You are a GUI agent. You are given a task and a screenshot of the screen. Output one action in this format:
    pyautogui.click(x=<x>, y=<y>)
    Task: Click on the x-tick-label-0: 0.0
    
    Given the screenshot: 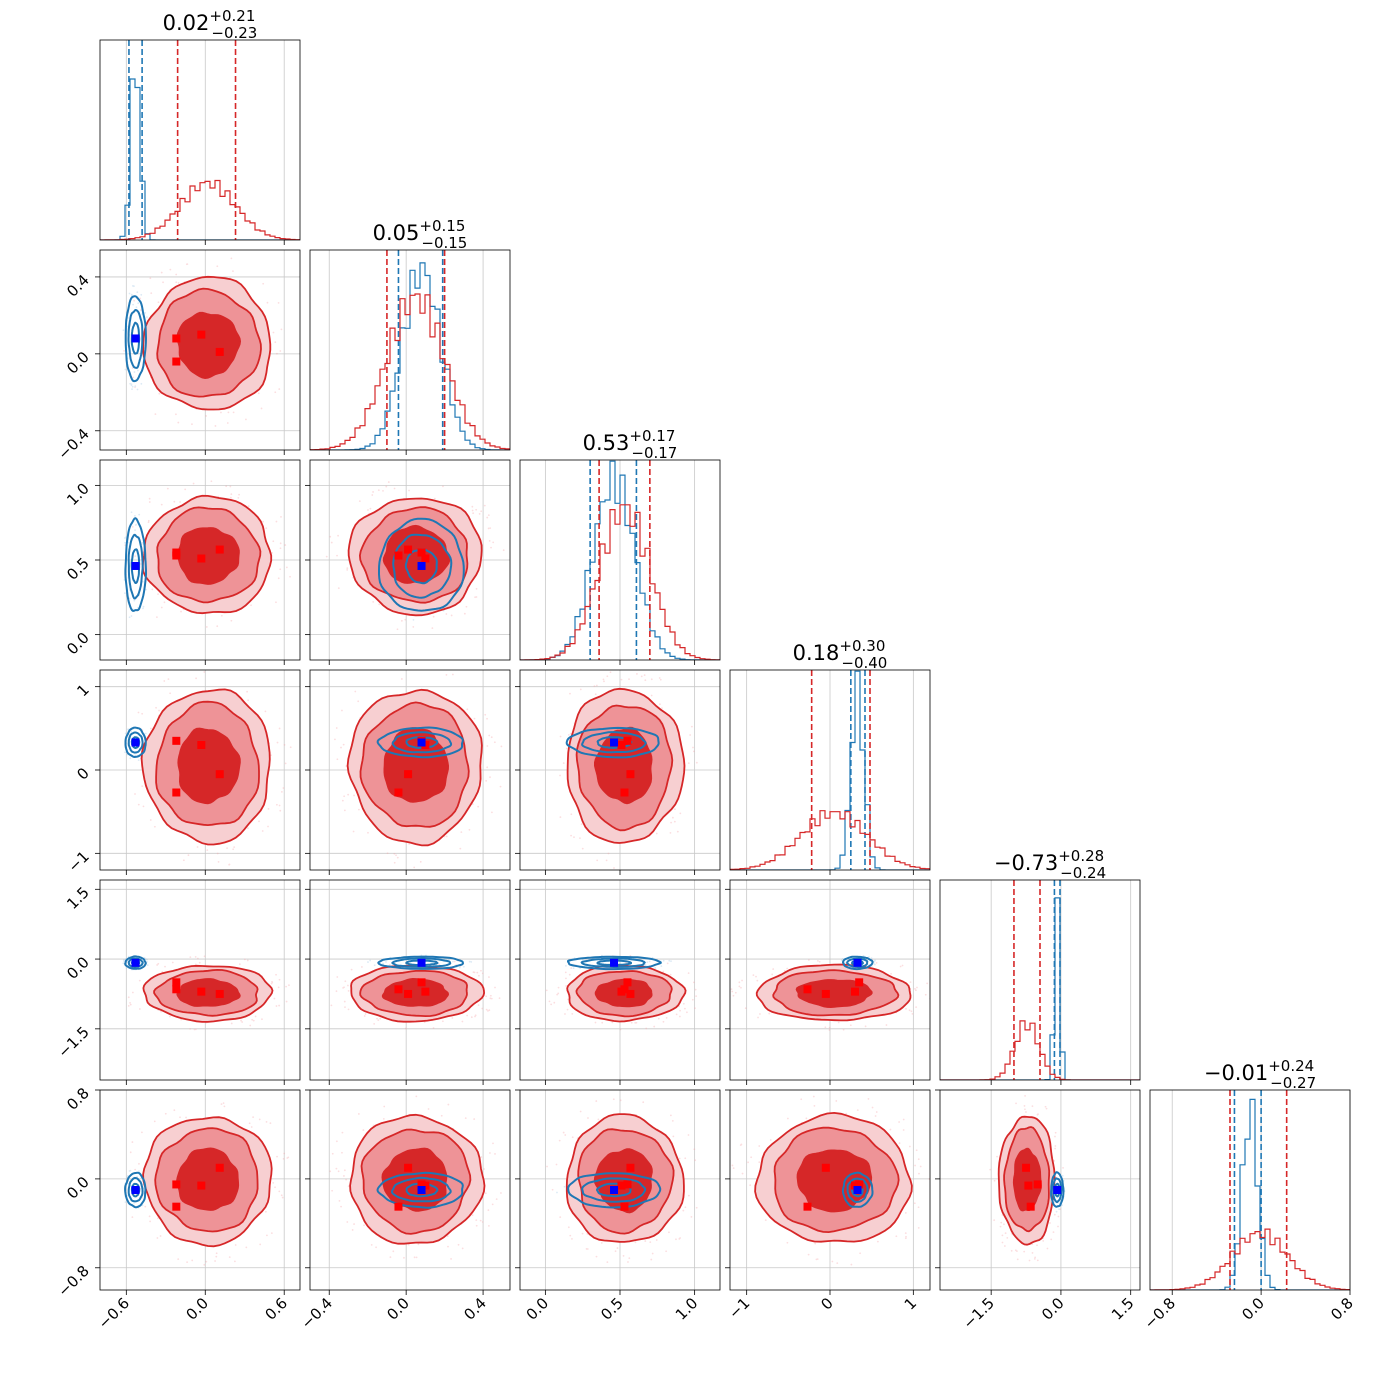 What is the action you would take?
    pyautogui.click(x=538, y=1309)
    